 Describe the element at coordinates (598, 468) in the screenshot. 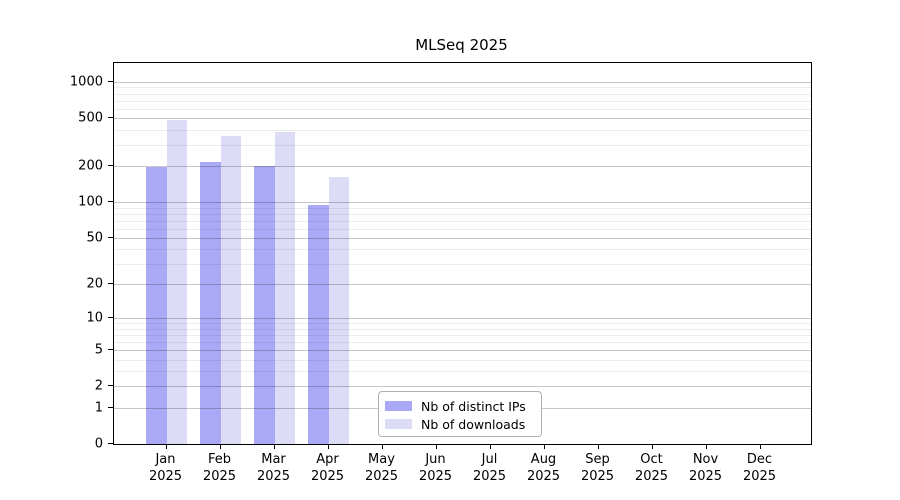

I see `x-tick-label-sep: Sep 2025` at that location.